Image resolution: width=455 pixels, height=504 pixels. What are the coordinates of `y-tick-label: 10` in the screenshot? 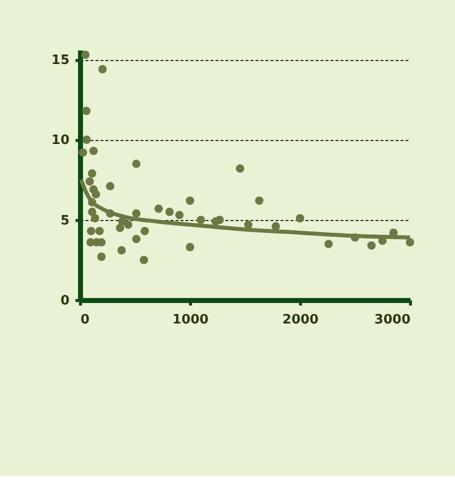 It's located at (60, 140).